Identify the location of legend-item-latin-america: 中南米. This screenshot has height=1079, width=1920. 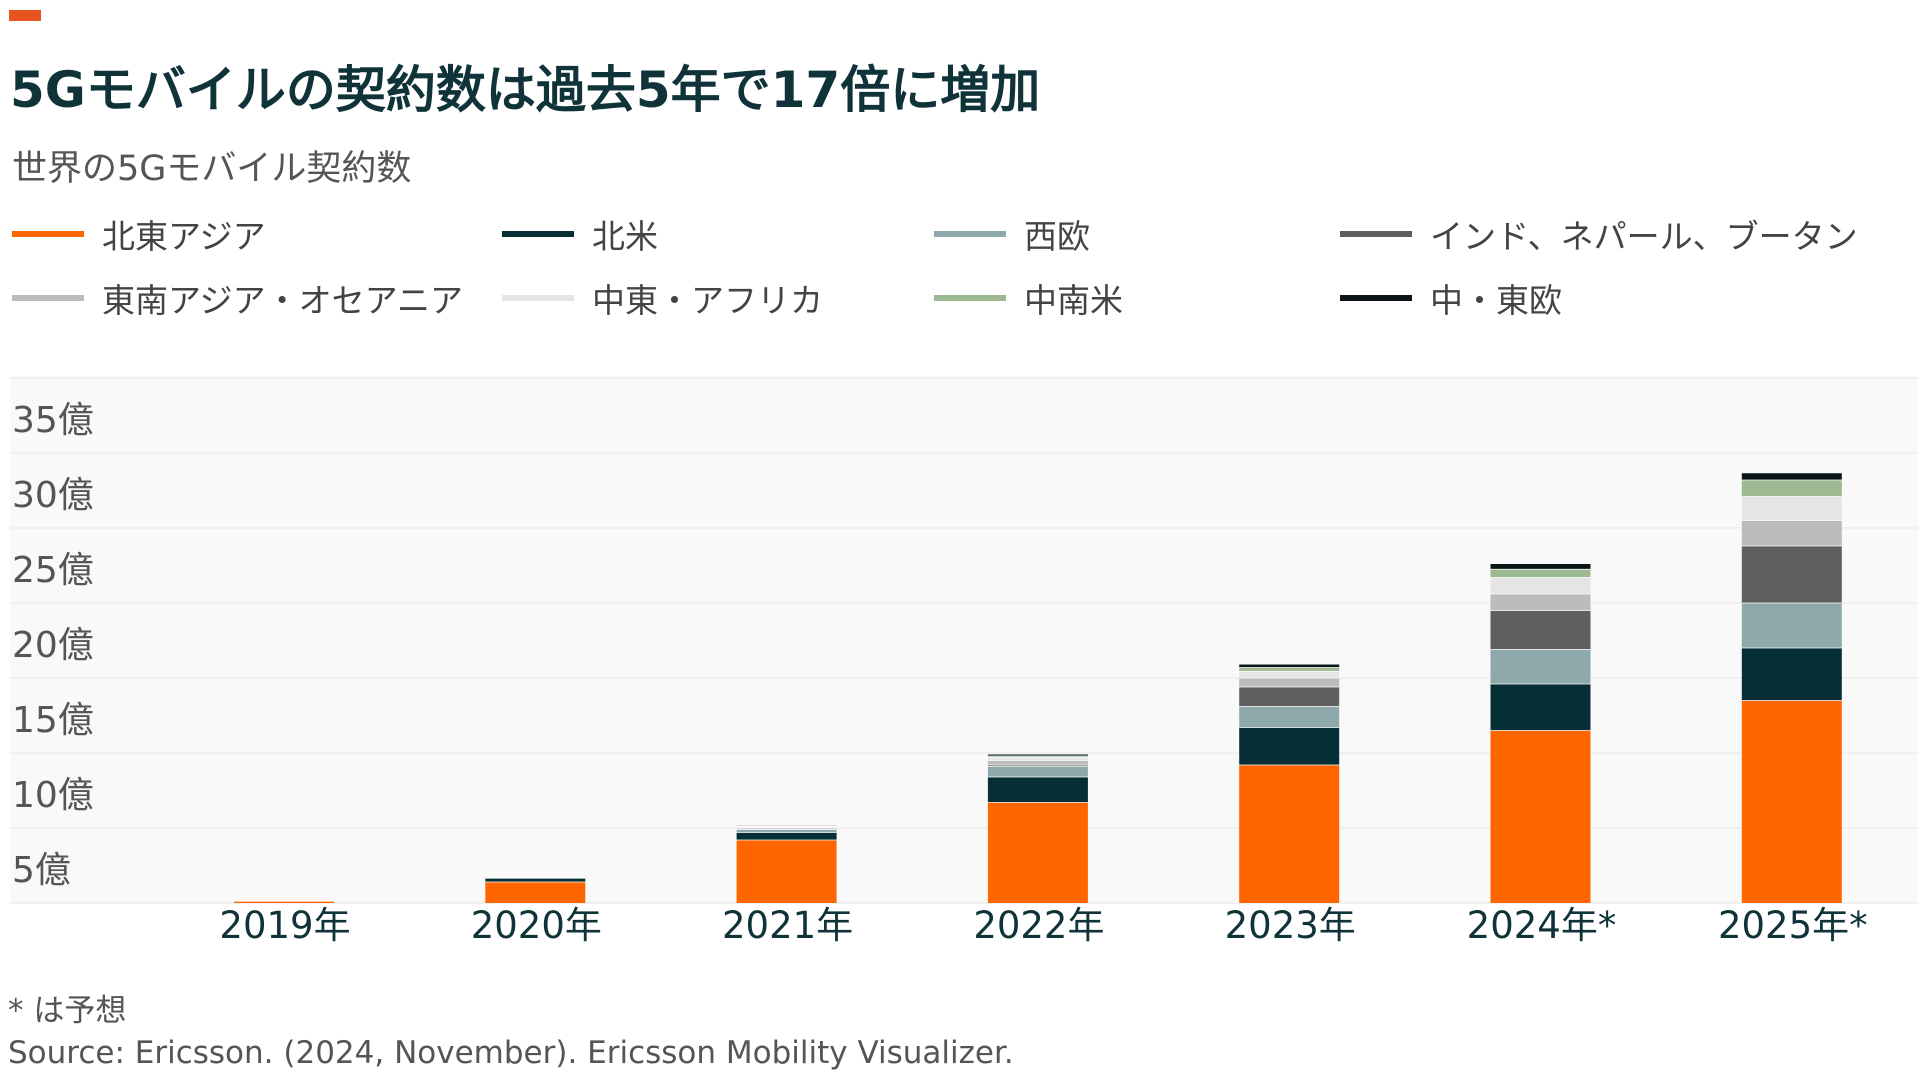
(1028, 298).